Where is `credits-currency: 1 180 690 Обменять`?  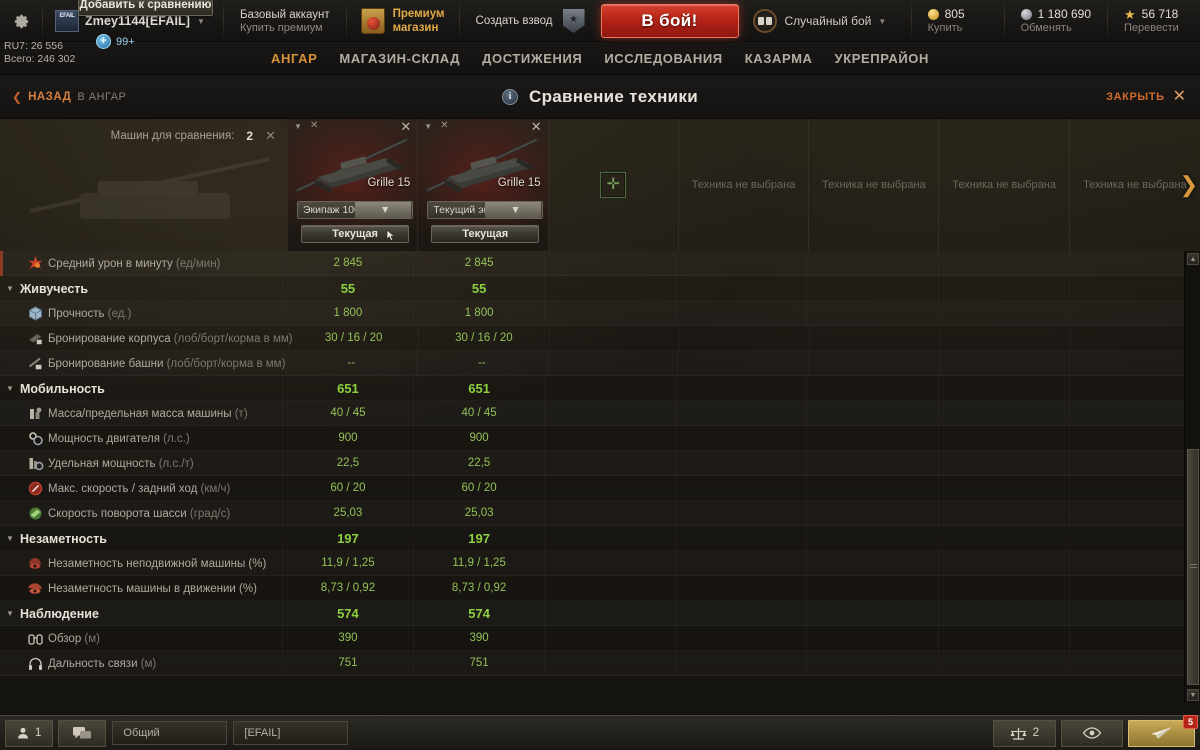
credits-currency: 1 180 690 Обменять is located at coordinates (1056, 20).